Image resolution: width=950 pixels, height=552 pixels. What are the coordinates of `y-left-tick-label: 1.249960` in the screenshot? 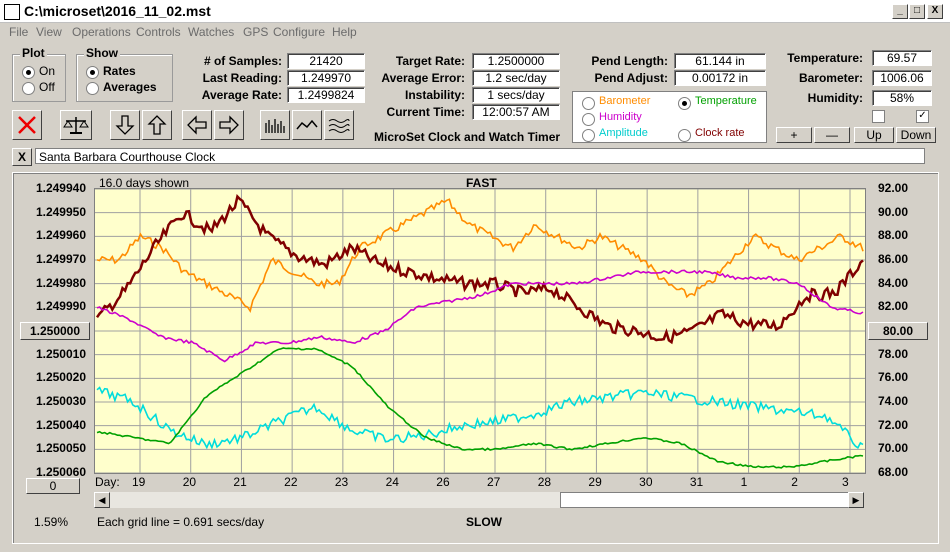 It's located at (60, 235).